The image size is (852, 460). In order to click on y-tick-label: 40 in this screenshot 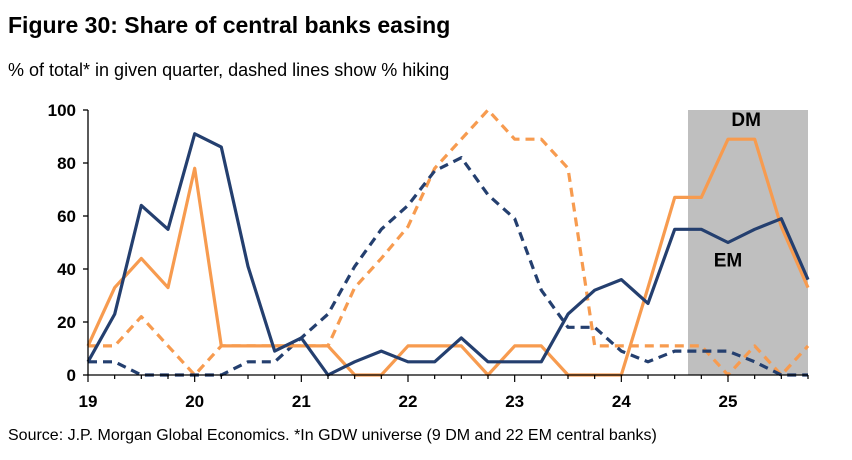, I will do `click(66, 269)`.